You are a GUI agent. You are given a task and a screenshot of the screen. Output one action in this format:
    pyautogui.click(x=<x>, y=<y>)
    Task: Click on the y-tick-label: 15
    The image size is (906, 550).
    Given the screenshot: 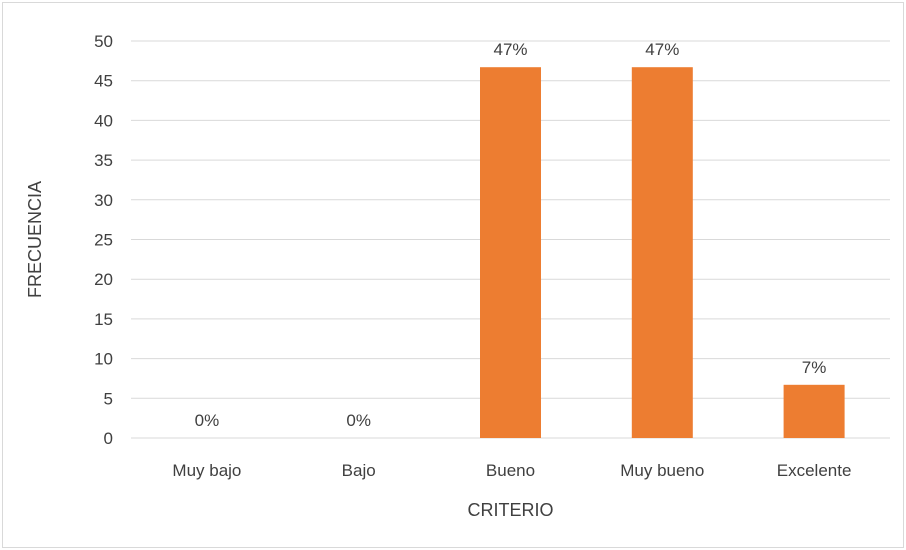 What is the action you would take?
    pyautogui.click(x=103, y=319)
    